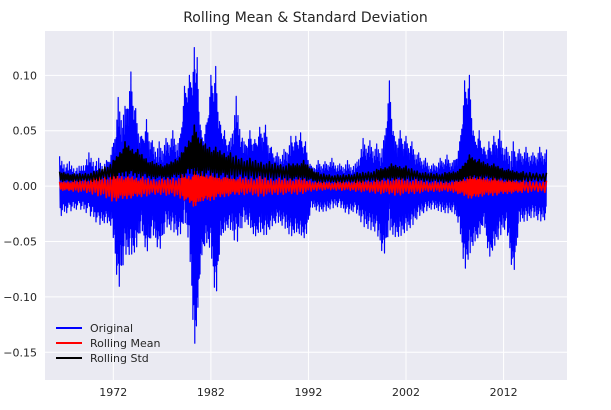  I want to click on y-tick-label: −0.05, so click(20, 242).